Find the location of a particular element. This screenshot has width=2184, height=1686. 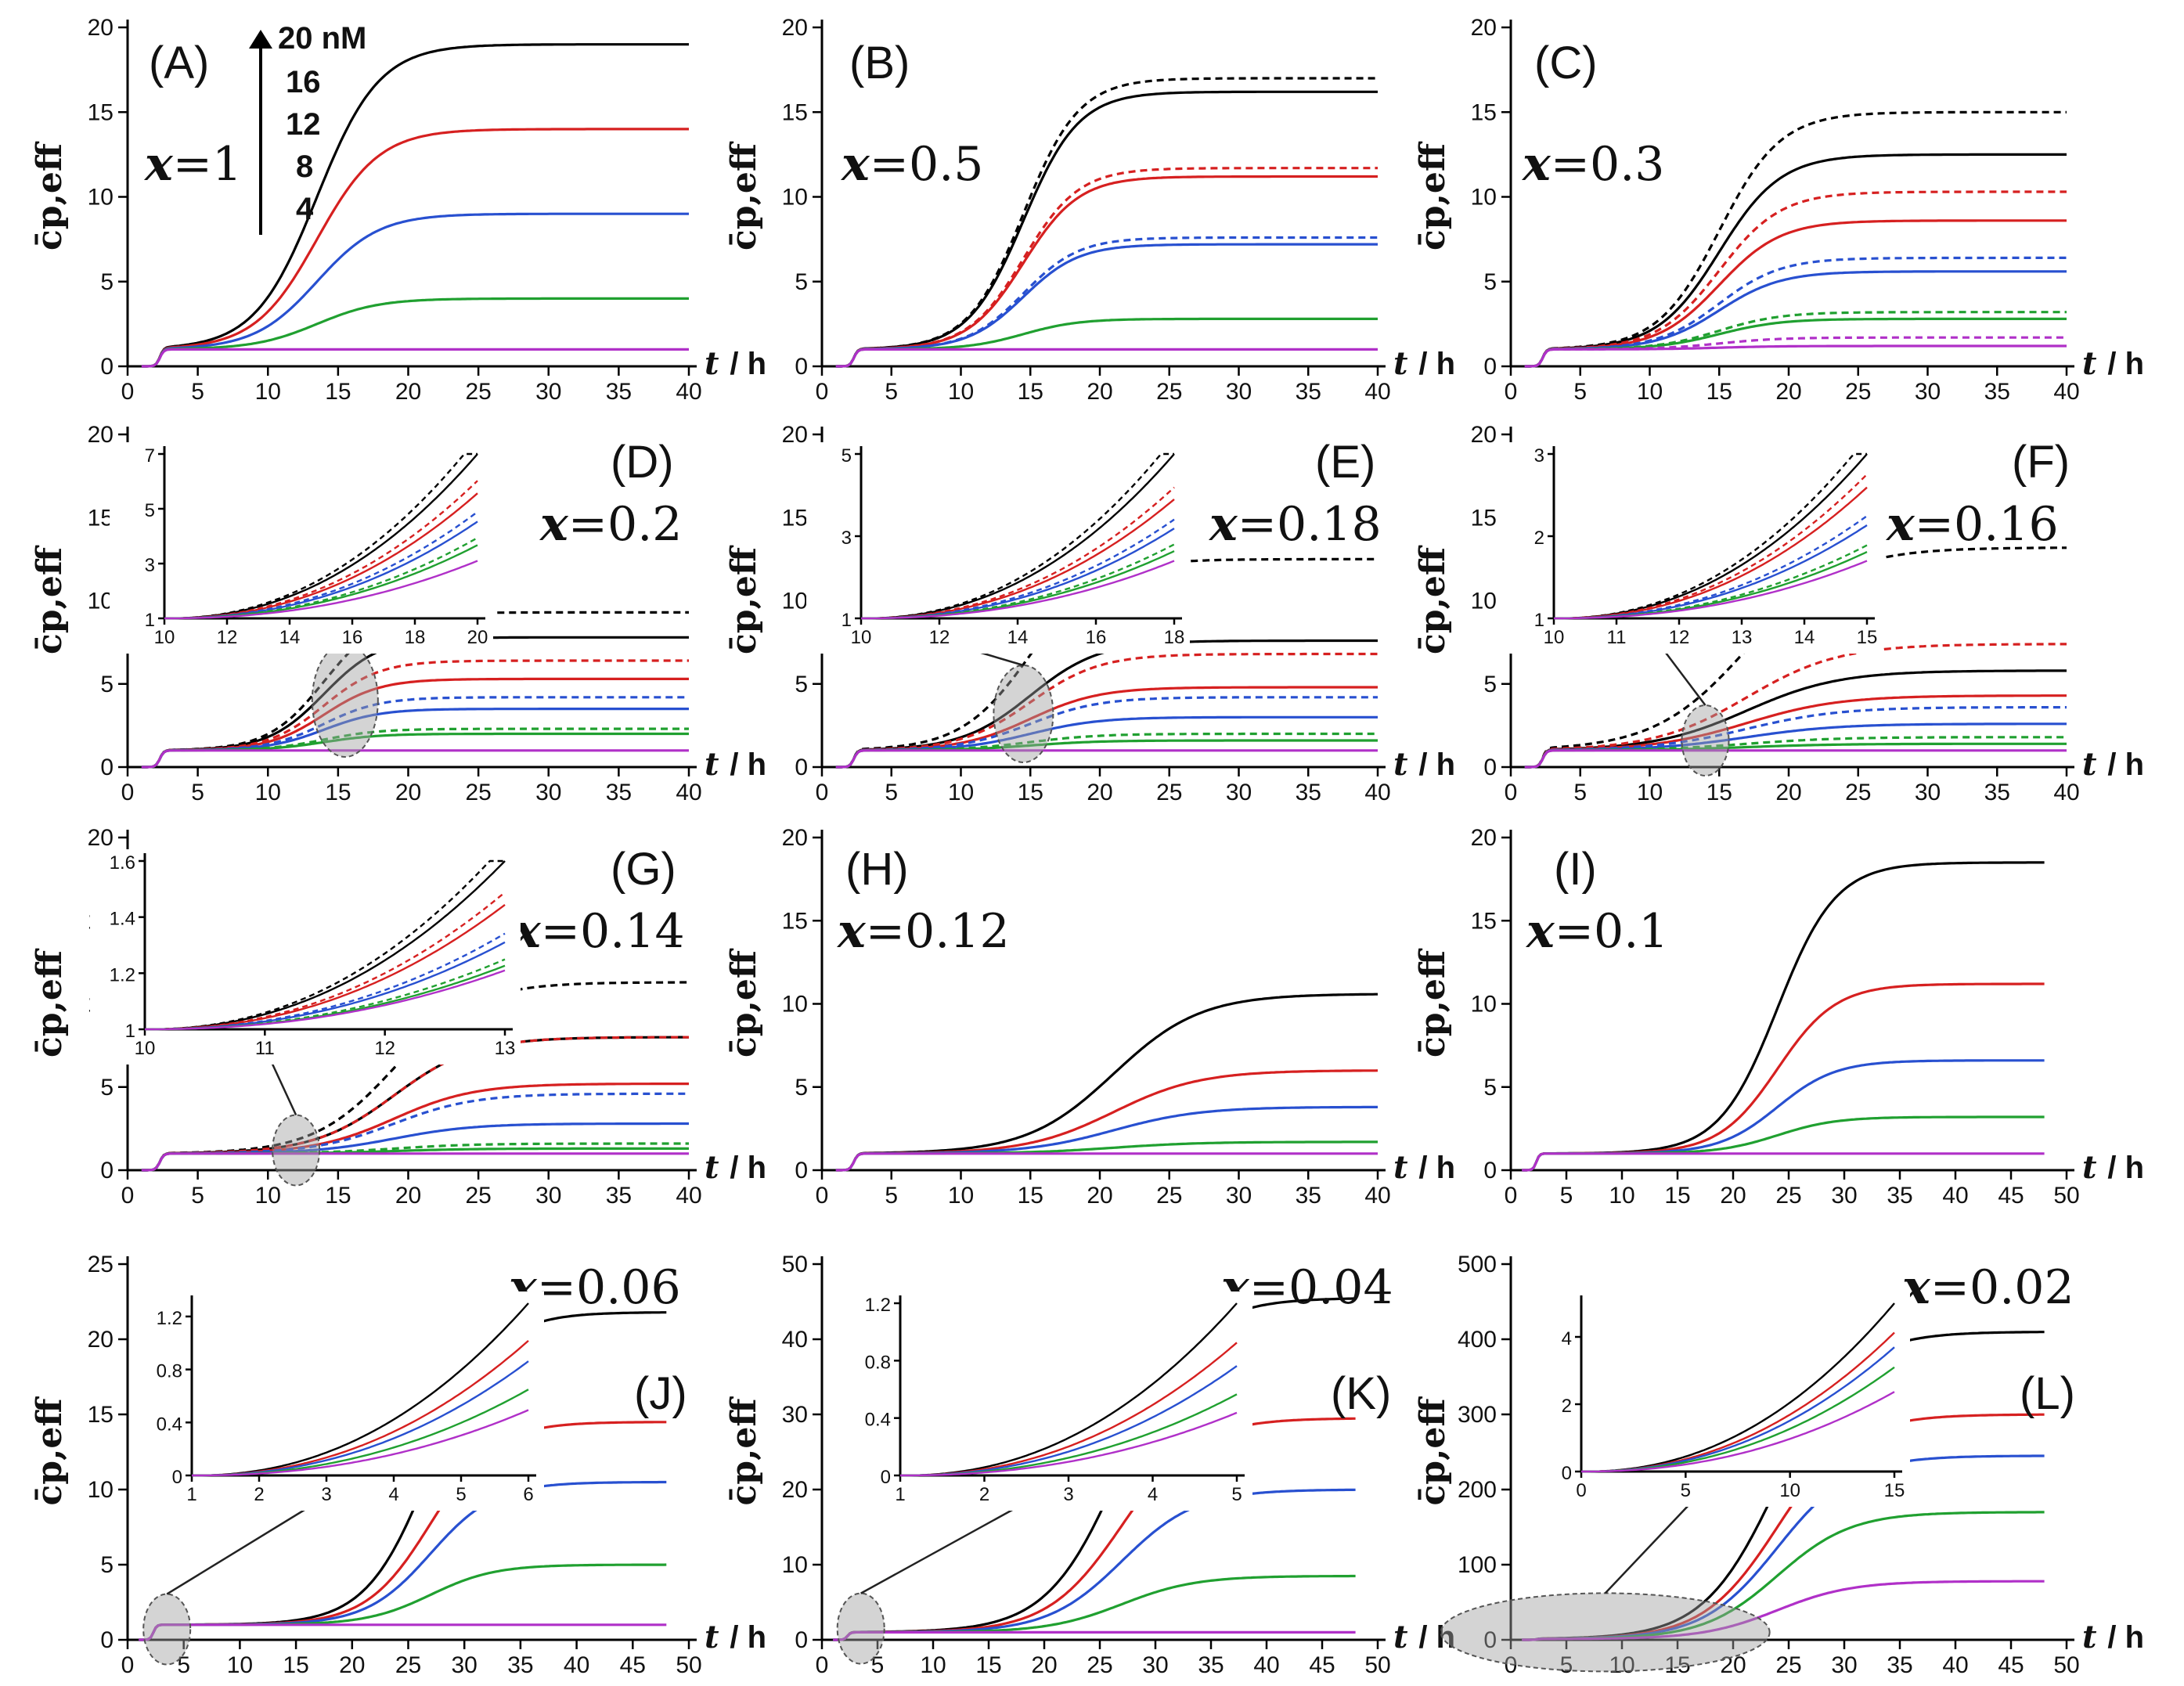

x-value: =0.18 is located at coordinates (1310, 524).